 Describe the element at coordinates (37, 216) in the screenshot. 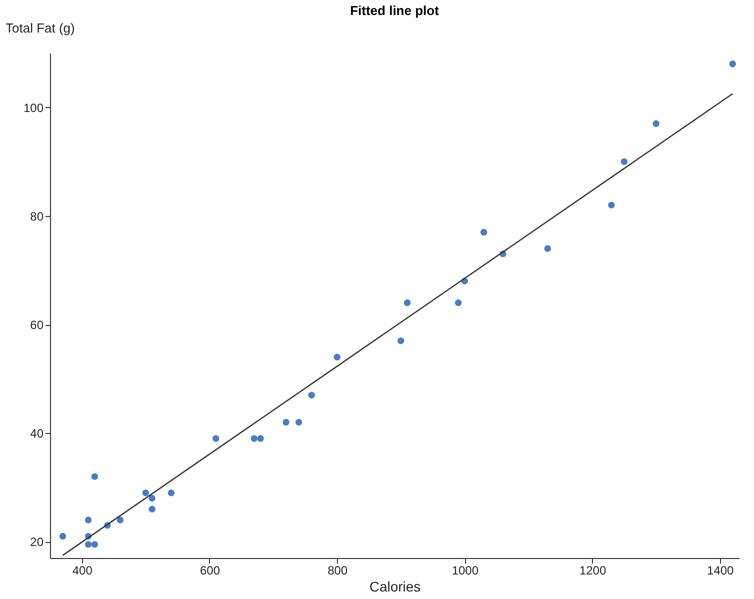

I see `y-tick-label: 80` at that location.